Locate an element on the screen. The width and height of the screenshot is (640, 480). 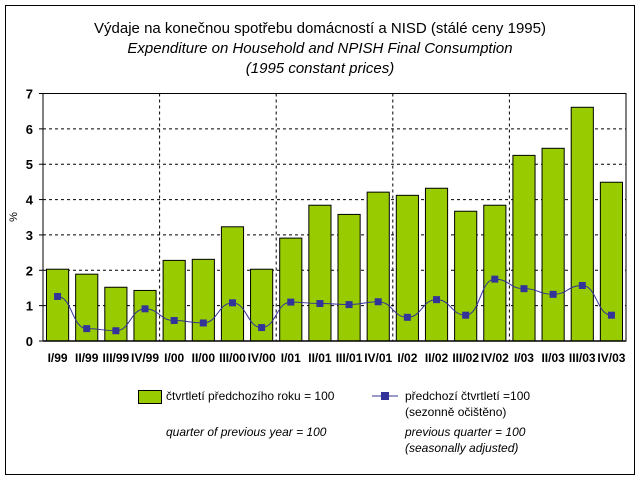
y-tick-label: 1 is located at coordinates (29, 306).